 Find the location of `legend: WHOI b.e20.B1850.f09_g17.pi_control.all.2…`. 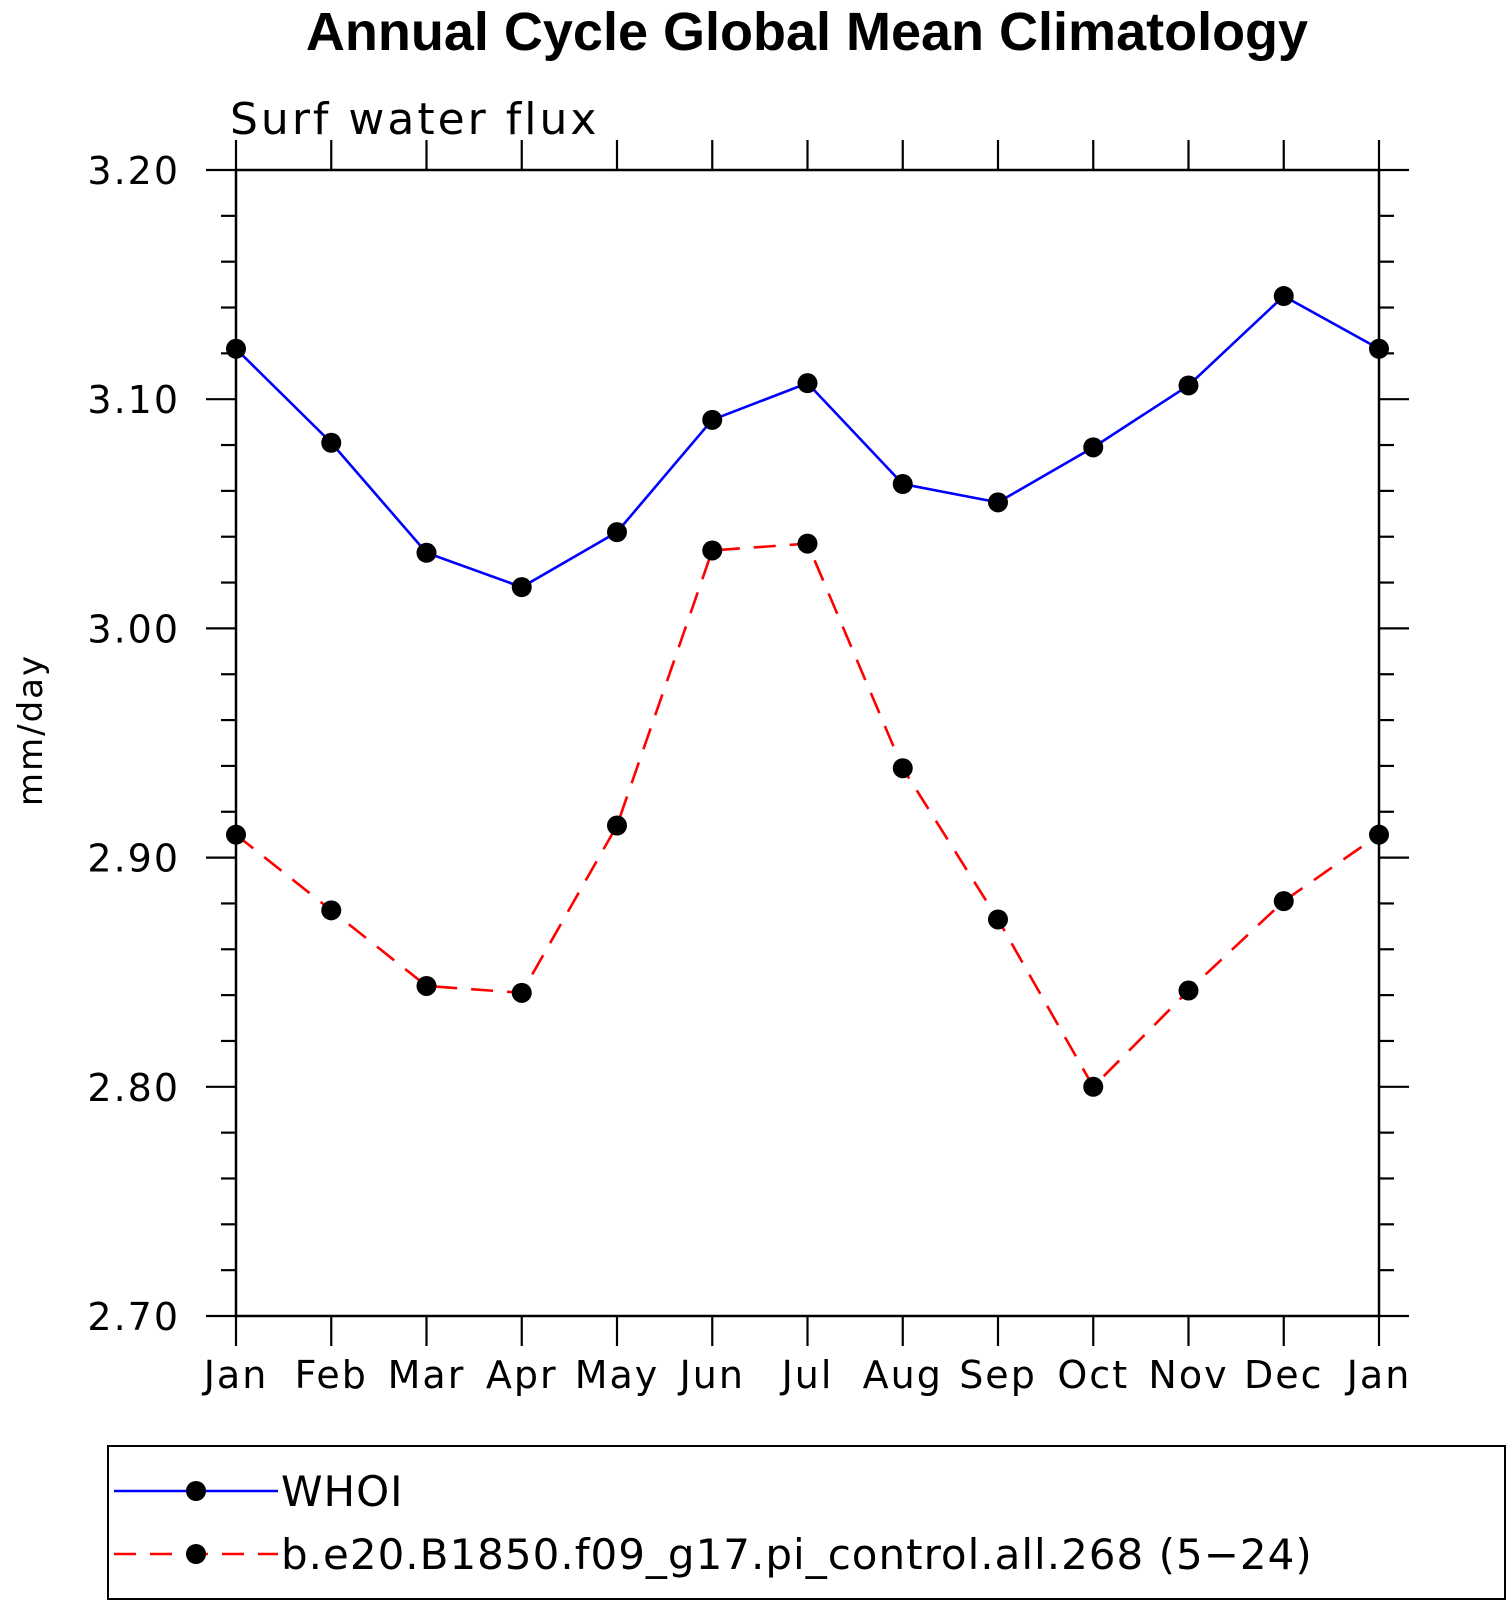

legend: WHOI b.e20.B1850.f09_g17.pi_control.all.2… is located at coordinates (713, 1523).